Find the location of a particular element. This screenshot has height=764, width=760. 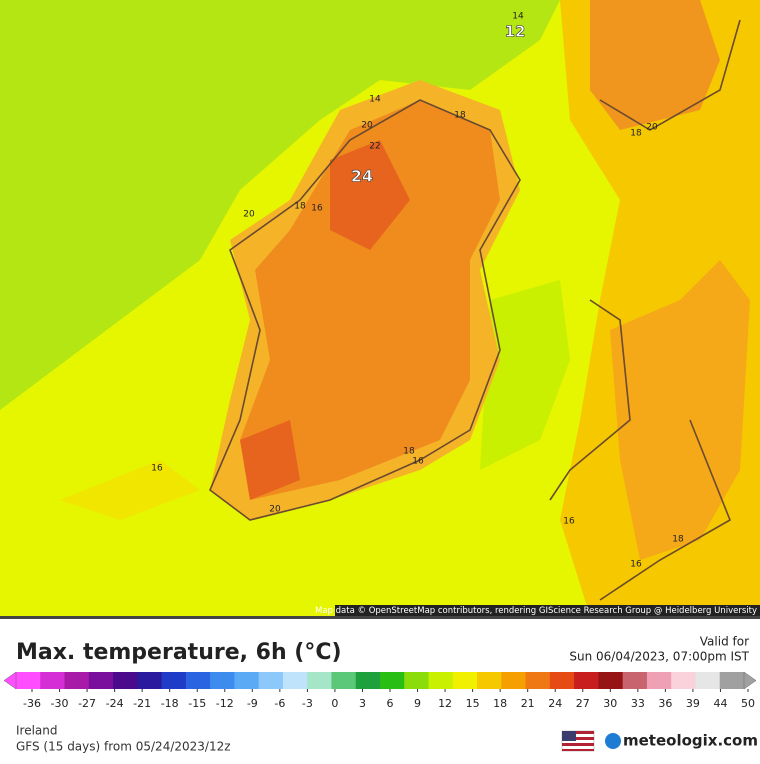

colorbar-tick-label: 18 is located at coordinates (500, 703).